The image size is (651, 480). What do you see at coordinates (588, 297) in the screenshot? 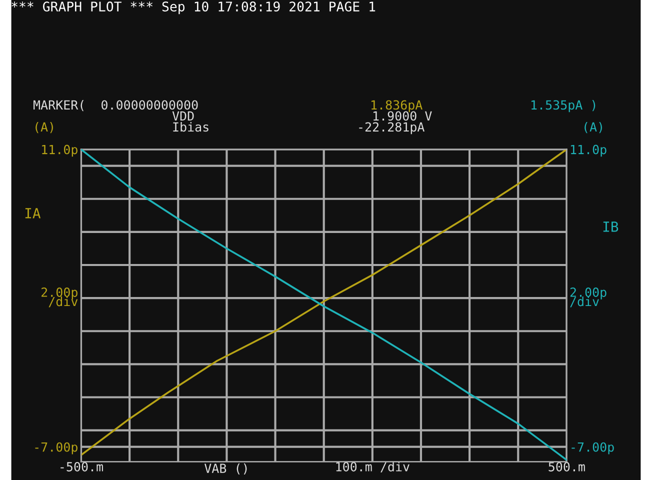
I see `y2-tick-label: 2.00p /div` at bounding box center [588, 297].